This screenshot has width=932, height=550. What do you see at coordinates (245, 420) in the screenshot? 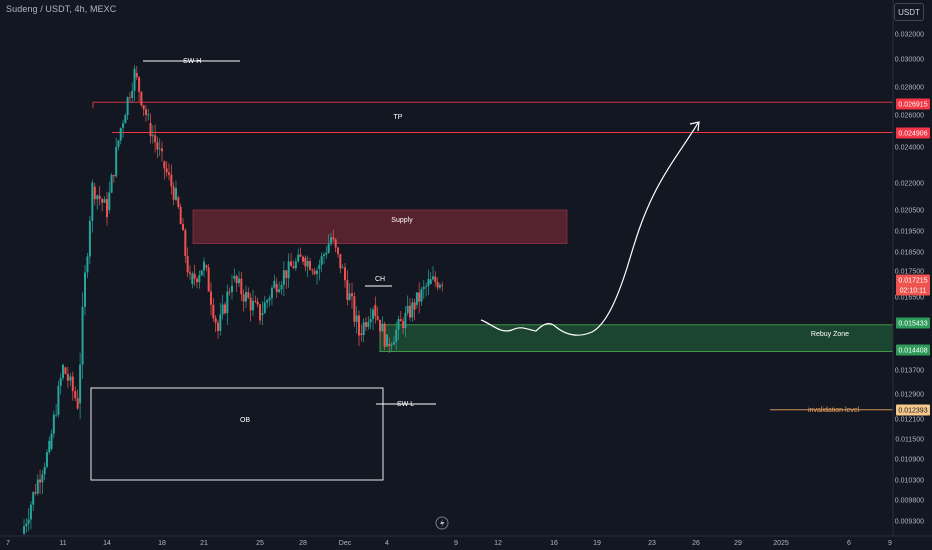
I see `order-block-label: OB` at bounding box center [245, 420].